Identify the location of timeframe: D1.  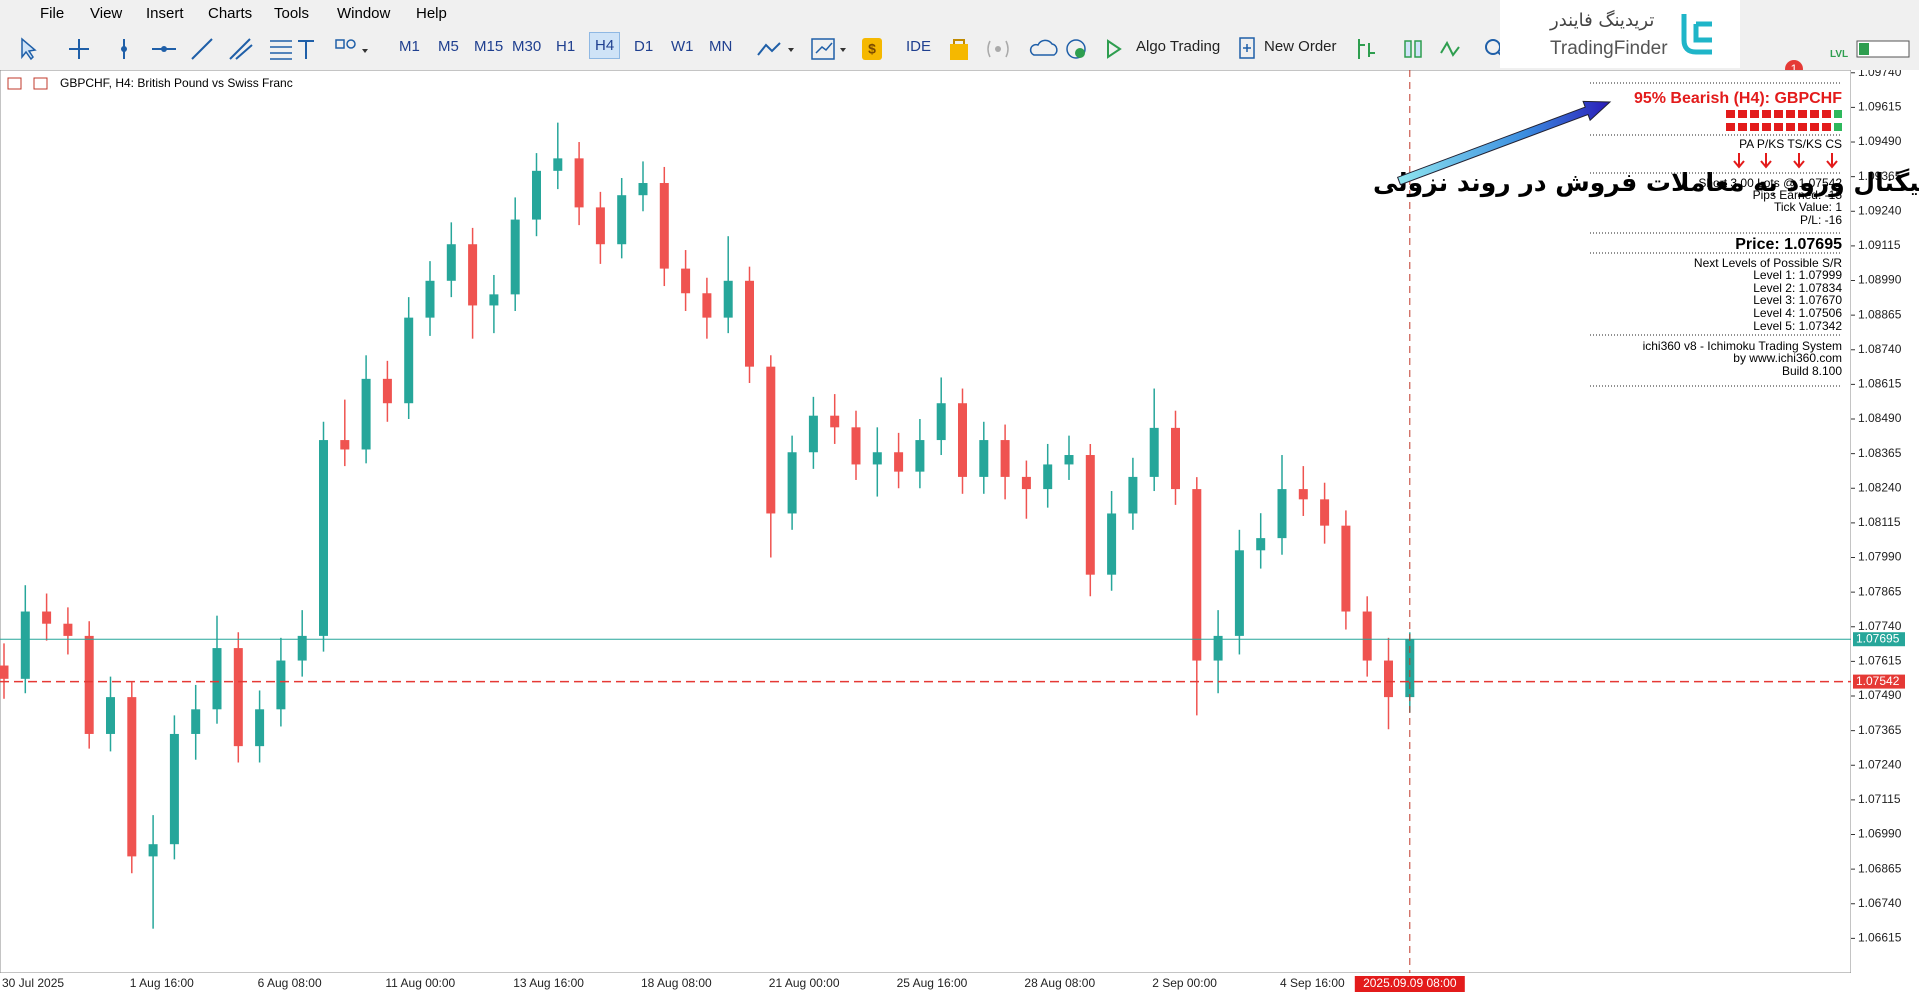
(644, 46).